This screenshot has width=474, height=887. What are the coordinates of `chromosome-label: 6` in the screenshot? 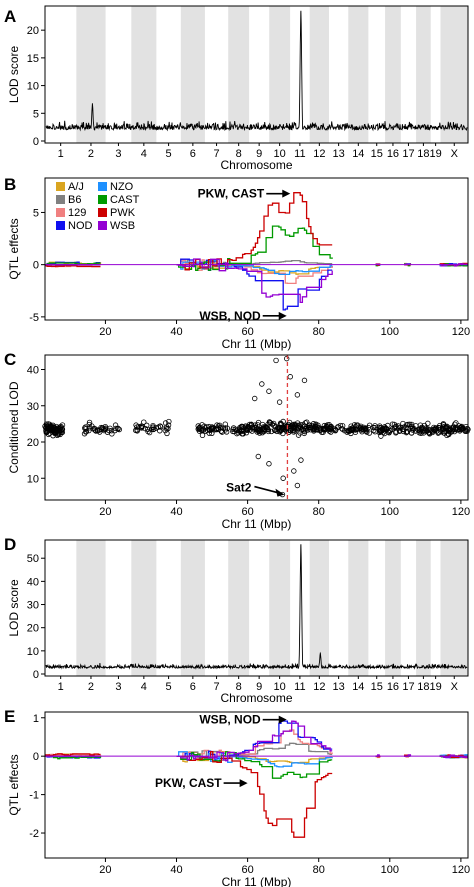 It's located at (193, 154).